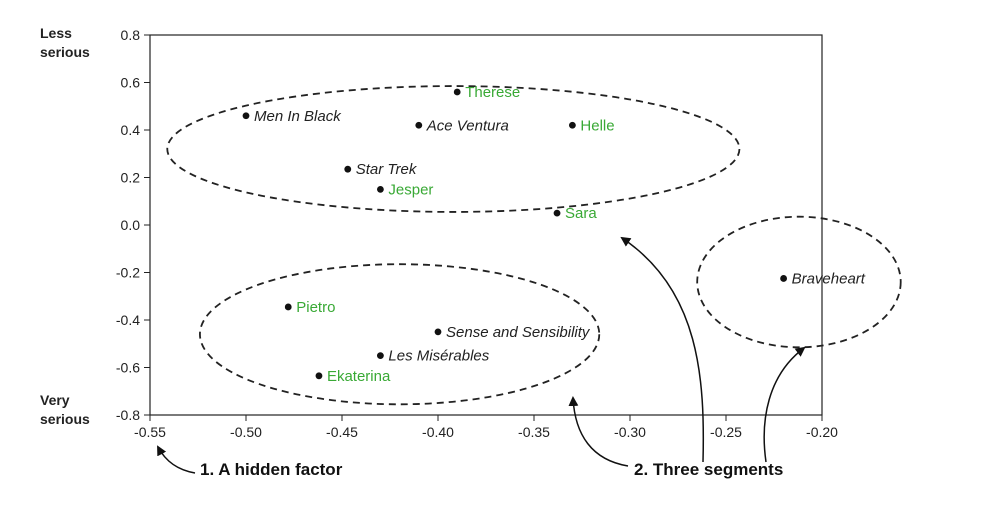  Describe the element at coordinates (298, 116) in the screenshot. I see `point-label: Men In Black` at that location.